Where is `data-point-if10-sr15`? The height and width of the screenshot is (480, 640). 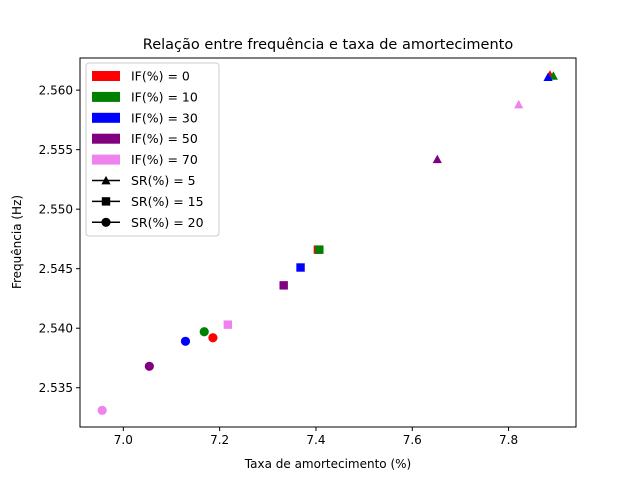 data-point-if10-sr15 is located at coordinates (319, 249).